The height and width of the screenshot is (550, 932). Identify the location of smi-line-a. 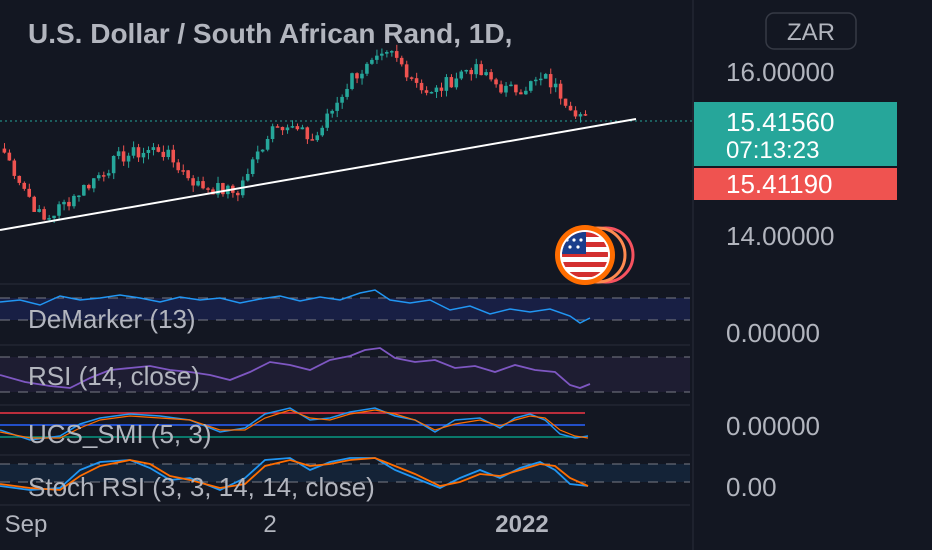
(294, 424).